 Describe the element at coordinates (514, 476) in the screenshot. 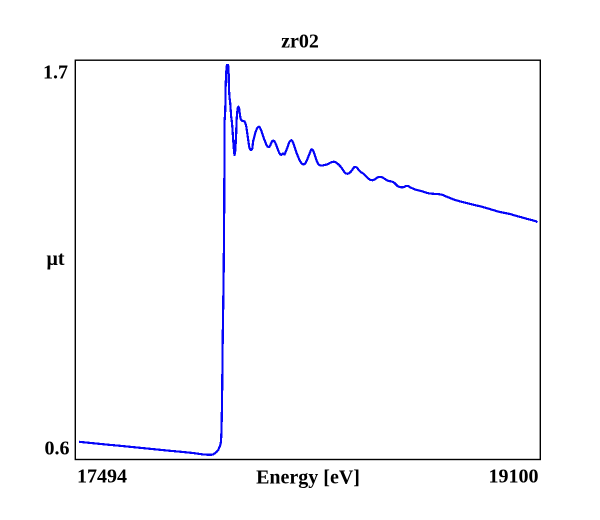

I see `svg-text: 19100` at that location.